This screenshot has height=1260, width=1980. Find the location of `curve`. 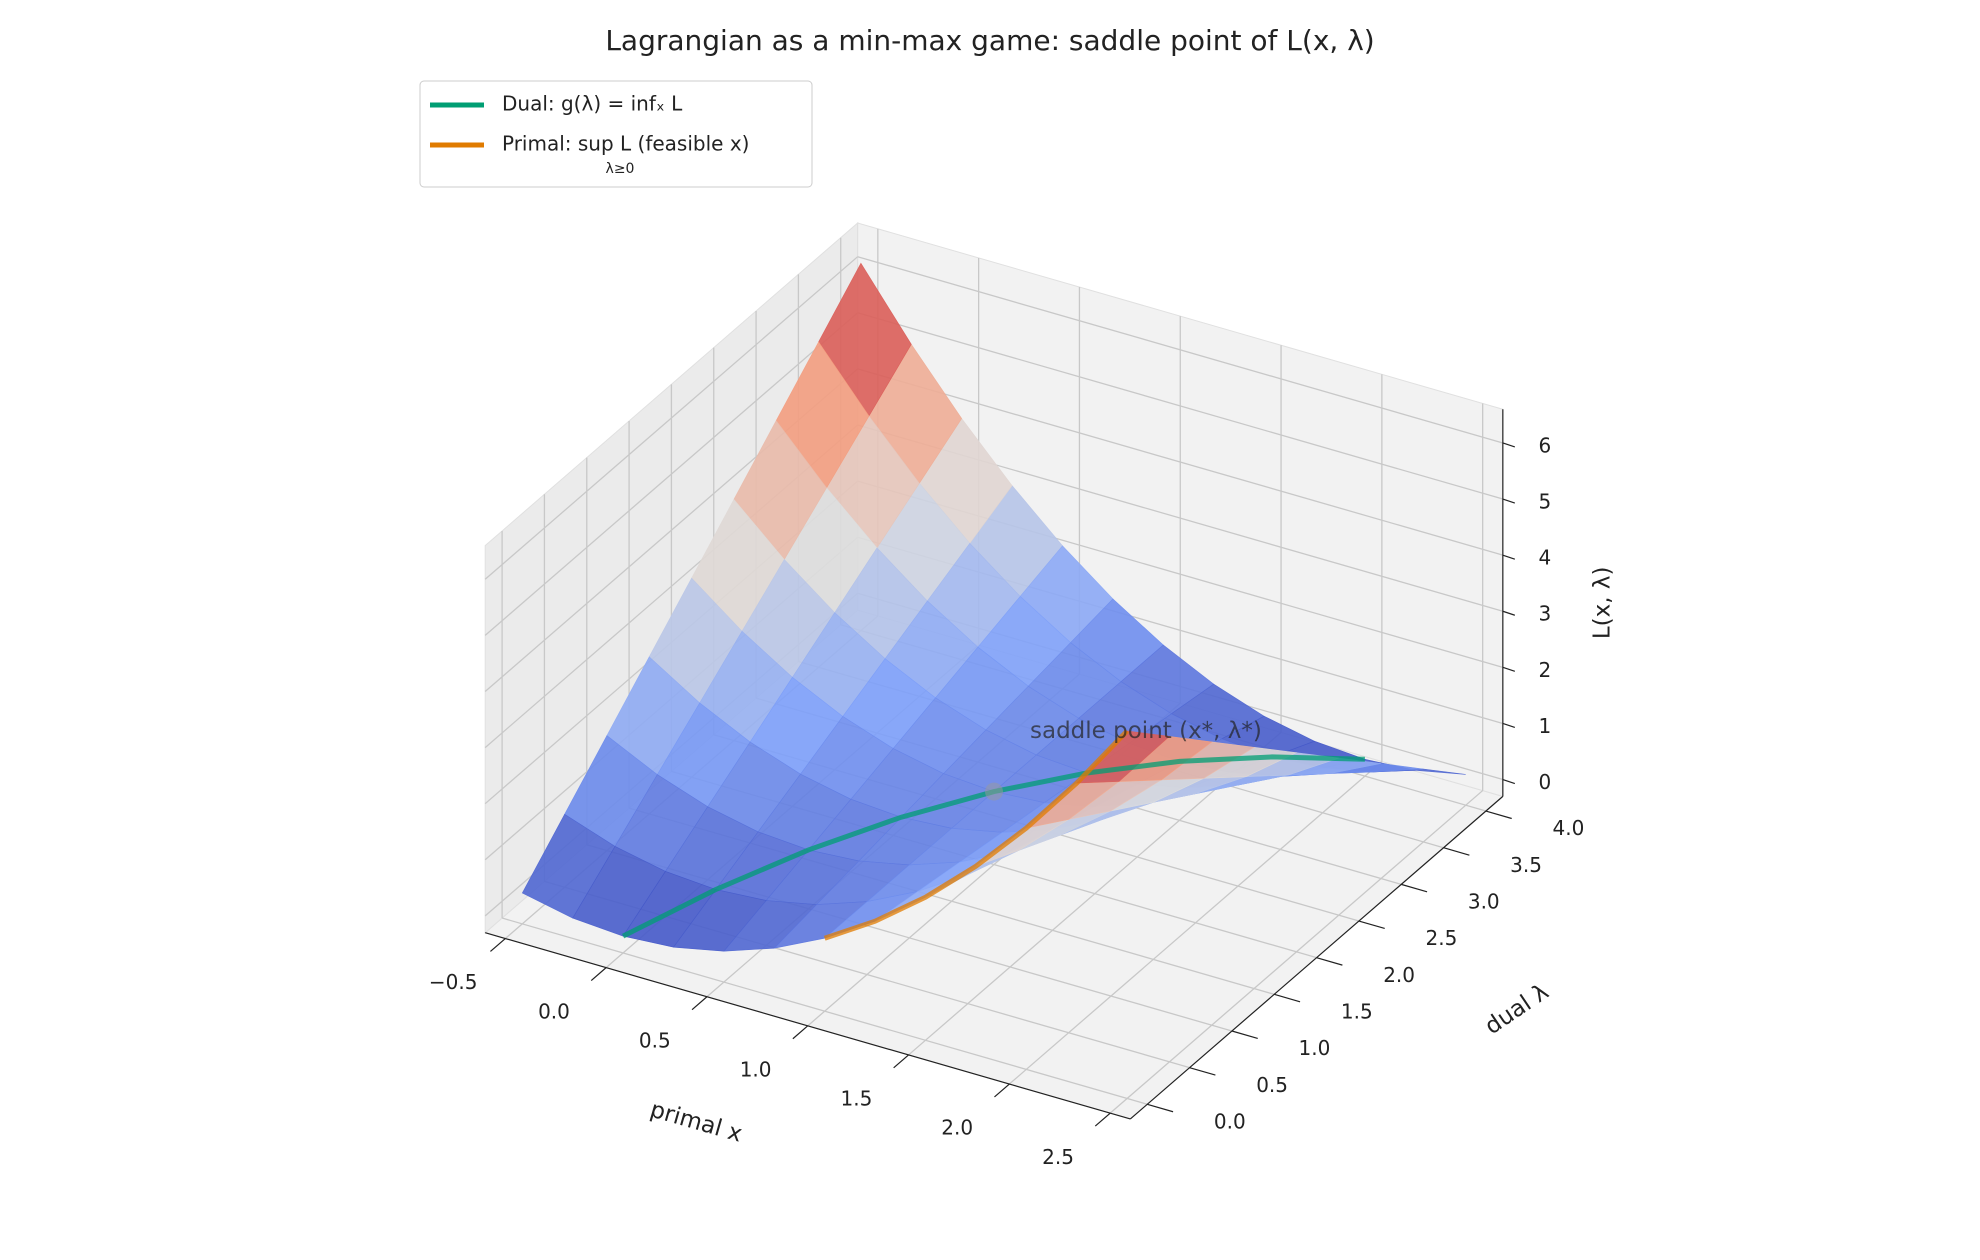

curve is located at coordinates (976, 835).